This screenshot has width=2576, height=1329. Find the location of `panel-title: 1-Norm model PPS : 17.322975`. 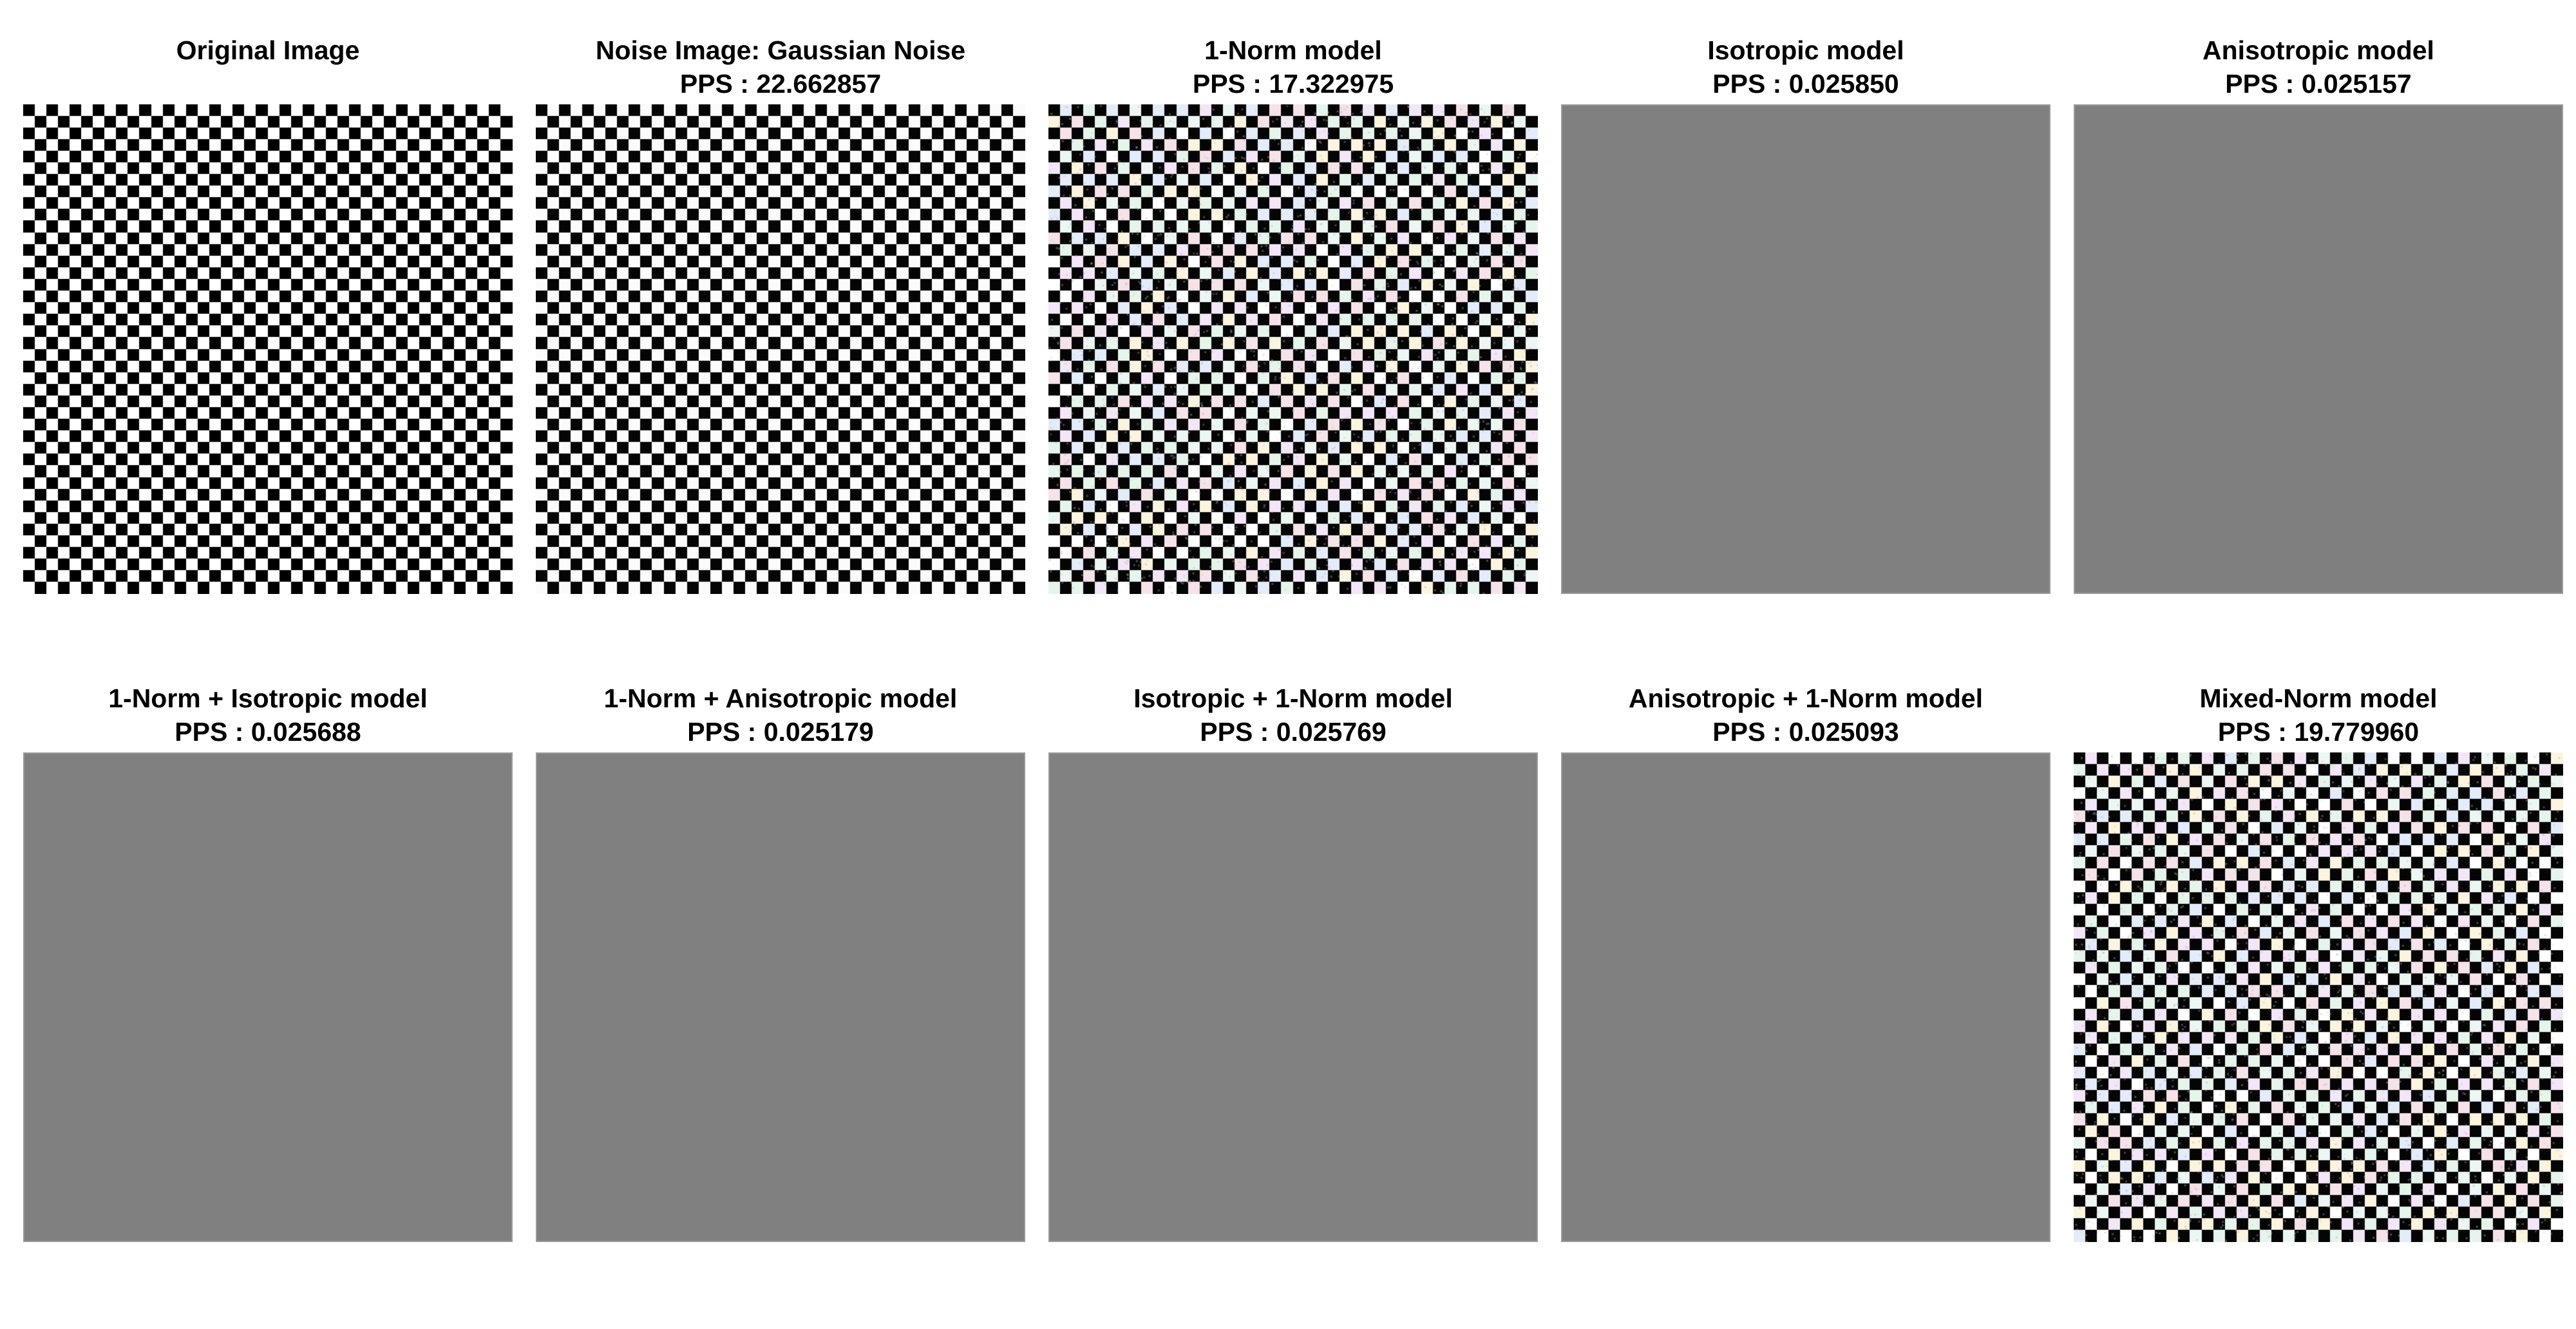

panel-title: 1-Norm model PPS : 17.322975 is located at coordinates (1293, 66).